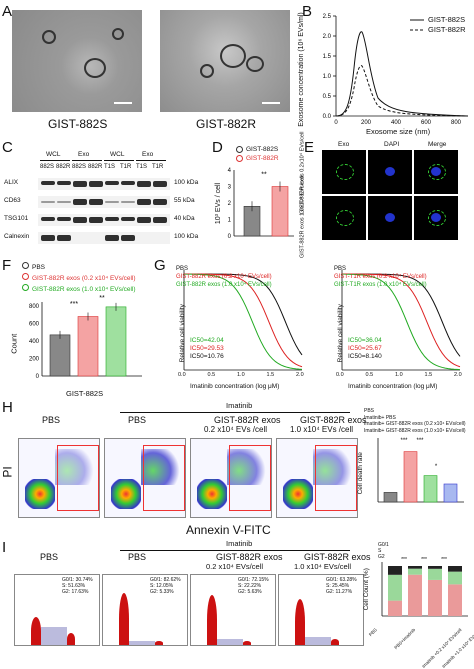 This screenshot has height=669, width=474. What do you see at coordinates (383, 545) in the screenshot?
I see `i-legend-item: G0/1` at bounding box center [383, 545].